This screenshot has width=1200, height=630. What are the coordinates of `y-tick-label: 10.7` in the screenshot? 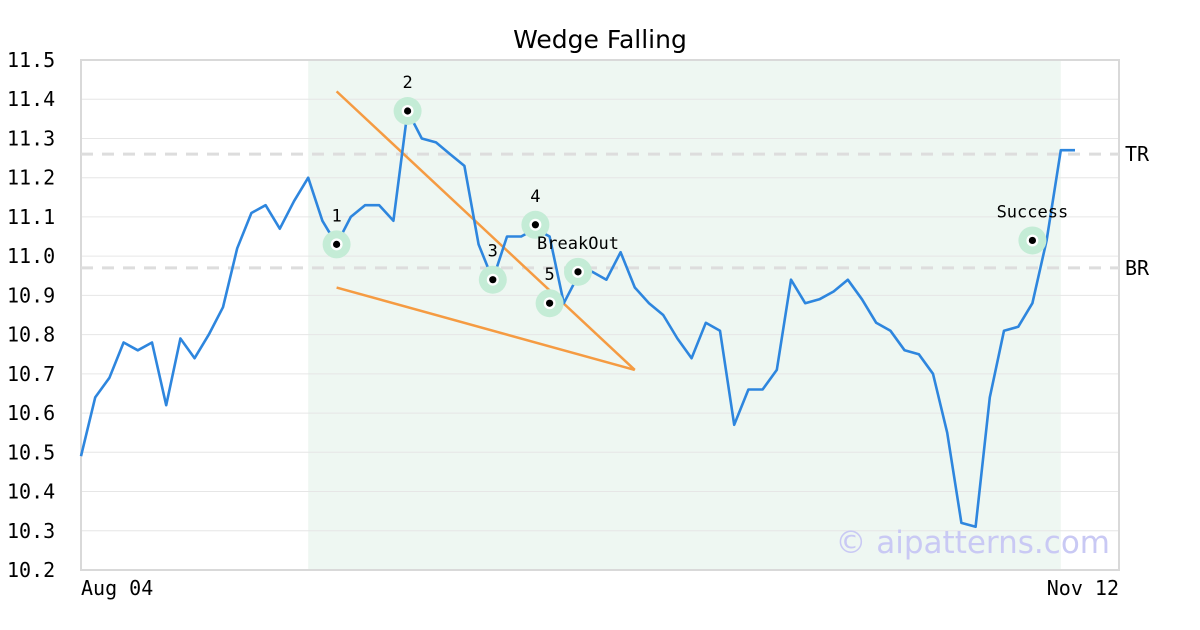 It's located at (31, 374).